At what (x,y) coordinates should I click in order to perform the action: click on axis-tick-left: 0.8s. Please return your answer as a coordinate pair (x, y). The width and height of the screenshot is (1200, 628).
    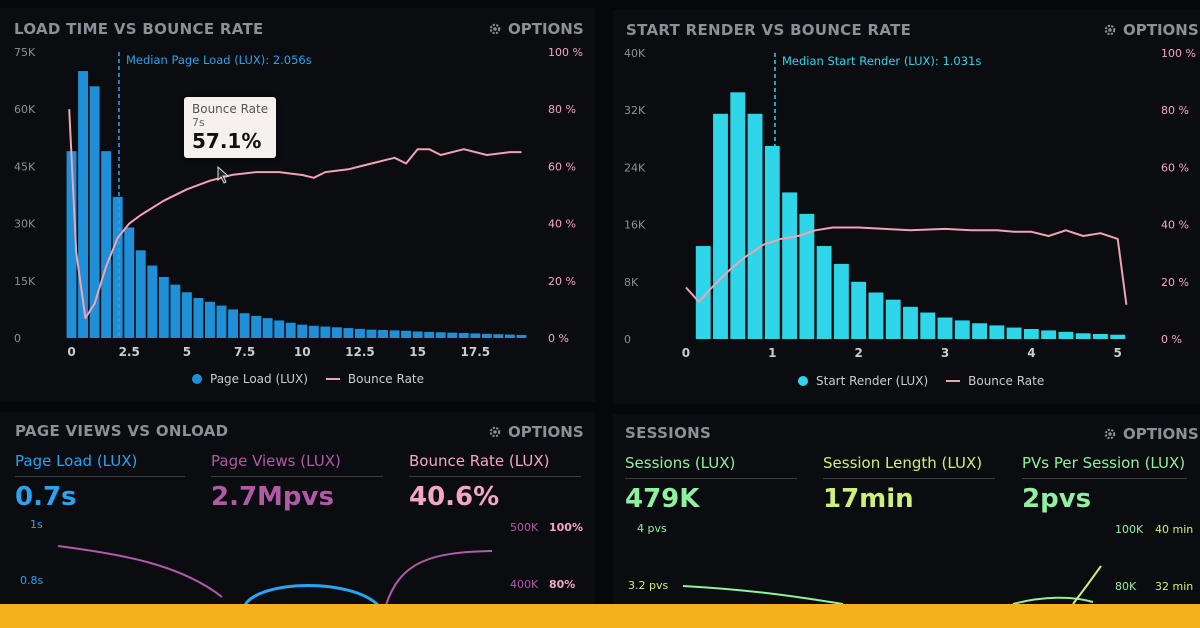
    Looking at the image, I should click on (31, 580).